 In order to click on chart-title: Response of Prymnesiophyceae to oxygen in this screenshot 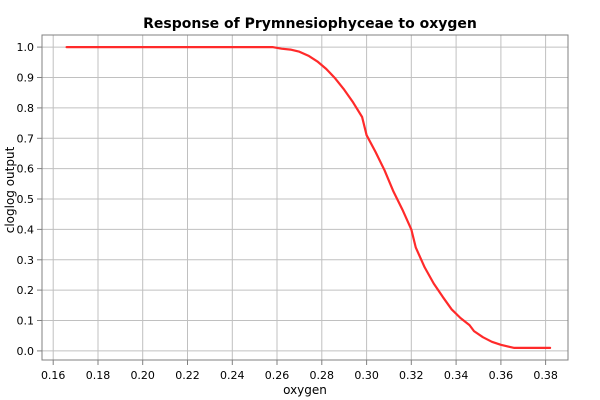, I will do `click(310, 24)`.